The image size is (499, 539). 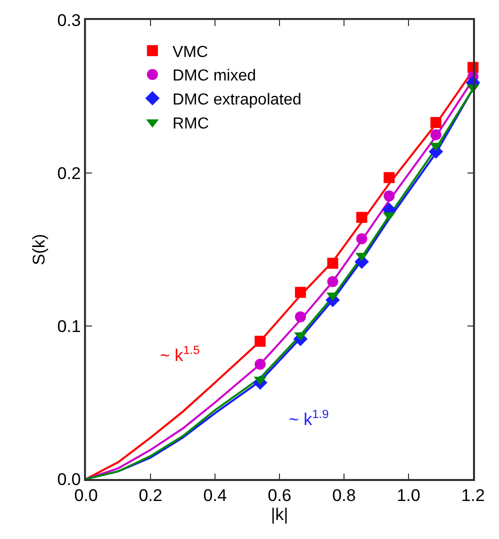 What do you see at coordinates (38, 250) in the screenshot?
I see `y-axis-title: S(k)` at bounding box center [38, 250].